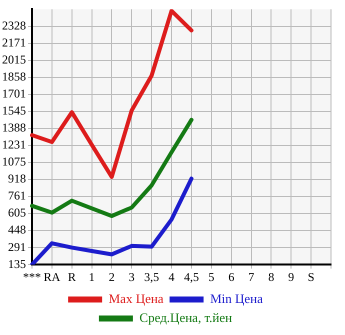  I want to click on y-tick-label: 448, so click(17, 229).